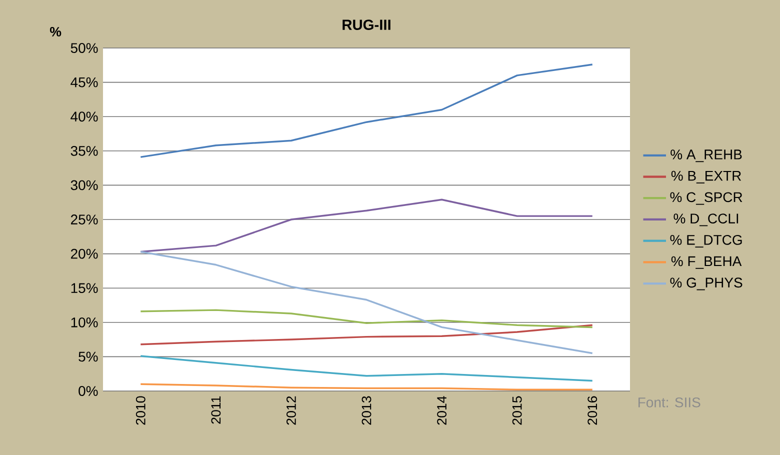  I want to click on y-tick-label: 50%, so click(84, 48).